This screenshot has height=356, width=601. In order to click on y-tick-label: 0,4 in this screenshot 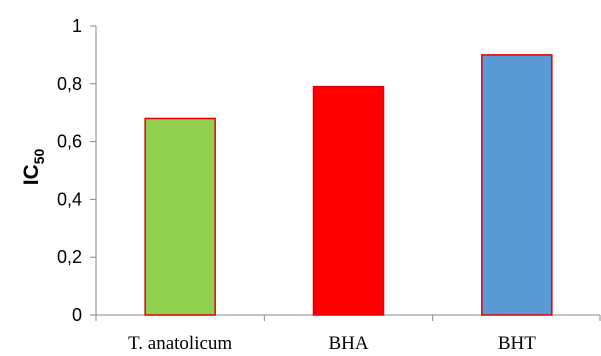, I will do `click(69, 199)`.